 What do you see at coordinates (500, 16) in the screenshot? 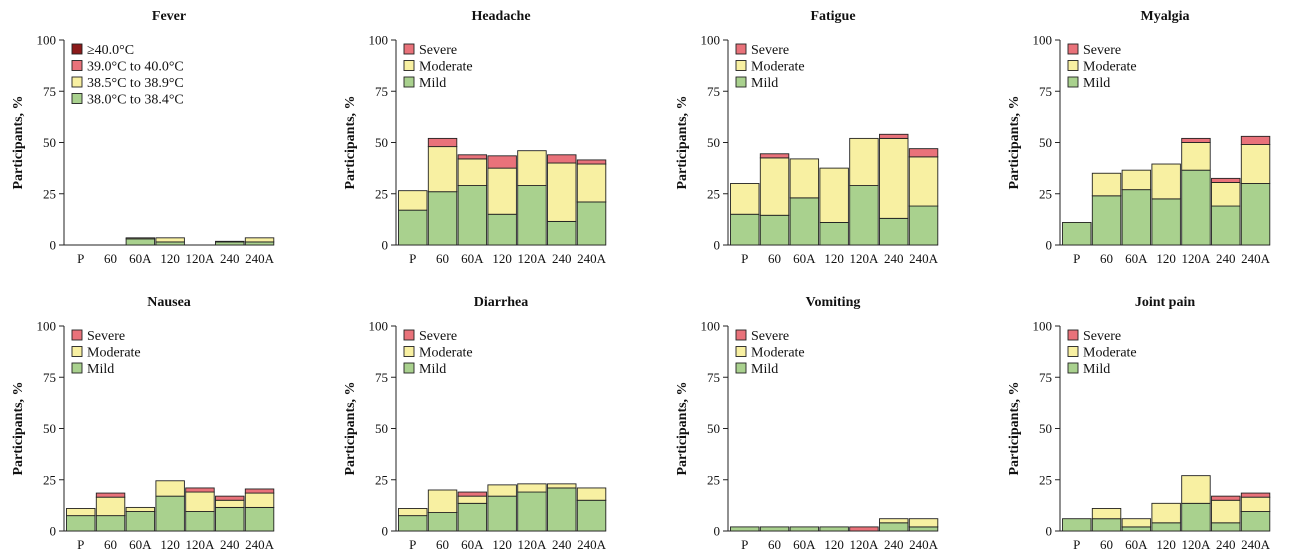
I see `chart-title: Headache` at bounding box center [500, 16].